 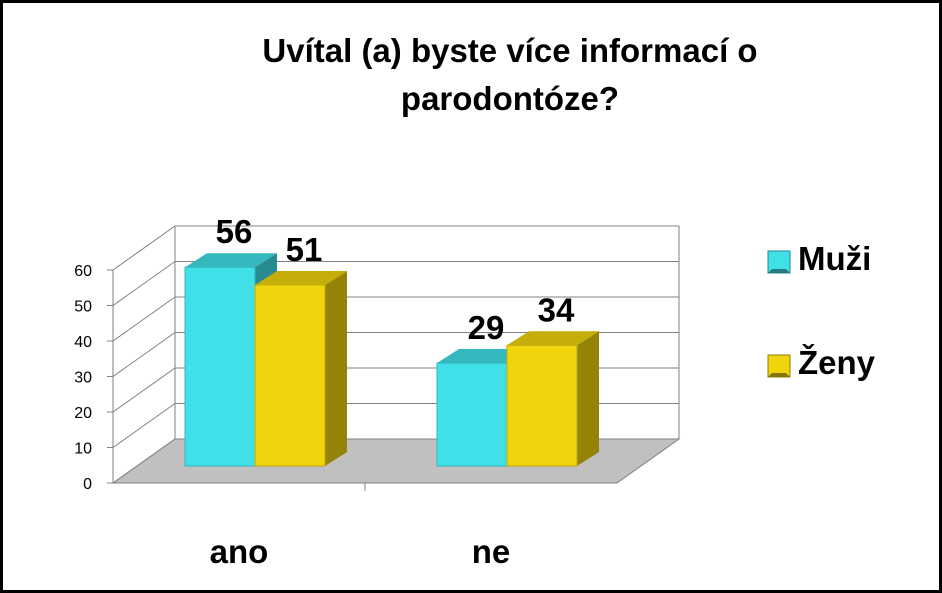 I want to click on y-tick-label: 10, so click(x=83, y=449).